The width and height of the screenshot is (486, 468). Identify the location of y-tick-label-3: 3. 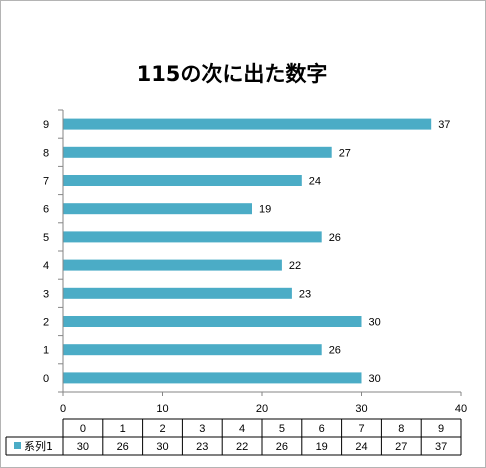
(46, 294).